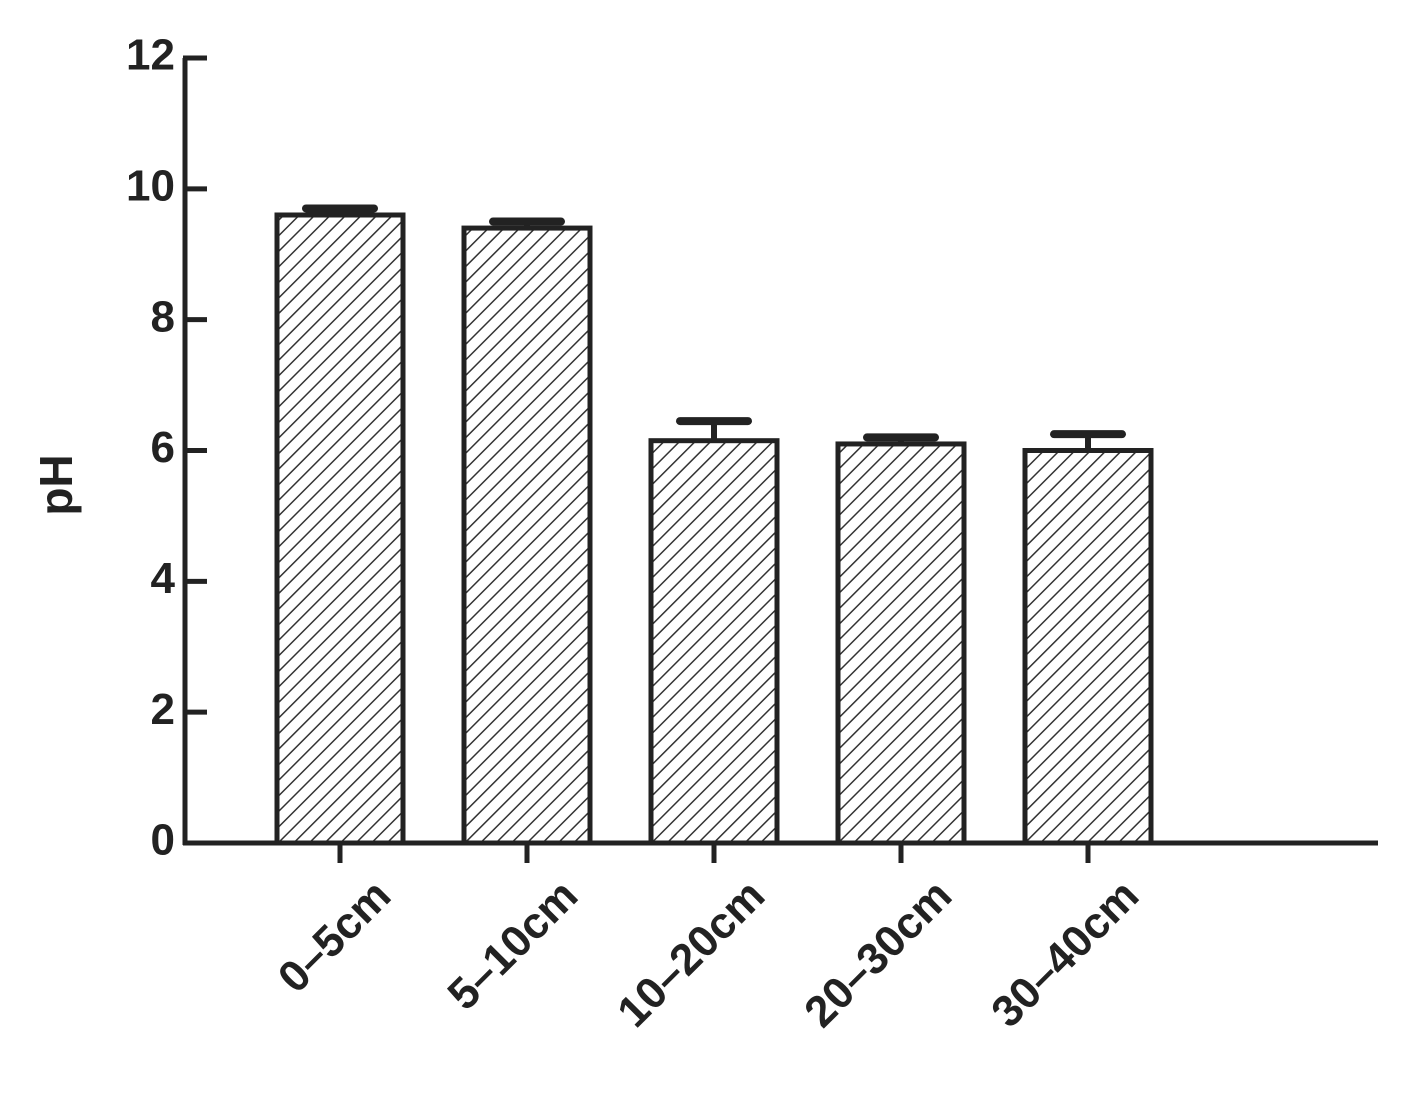  Describe the element at coordinates (163, 840) in the screenshot. I see `y-tick-label: 0` at that location.